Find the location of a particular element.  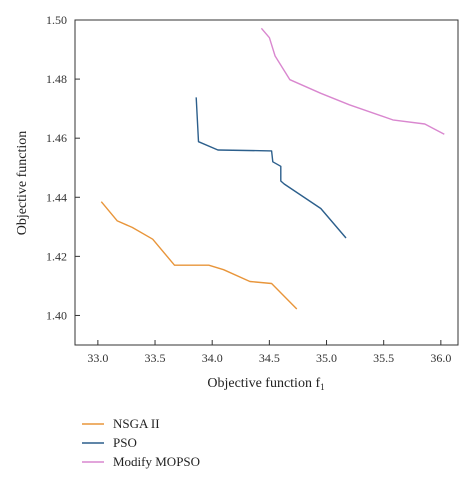

series-line-pso is located at coordinates (271, 168).